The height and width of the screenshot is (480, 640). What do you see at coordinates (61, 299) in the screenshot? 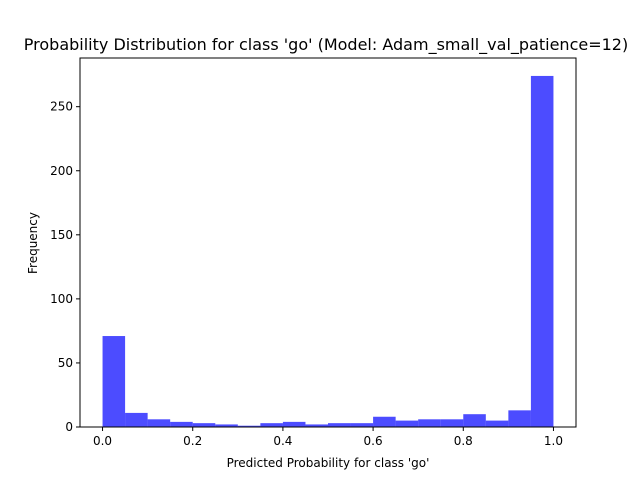
I see `y-tick-label: 100` at bounding box center [61, 299].